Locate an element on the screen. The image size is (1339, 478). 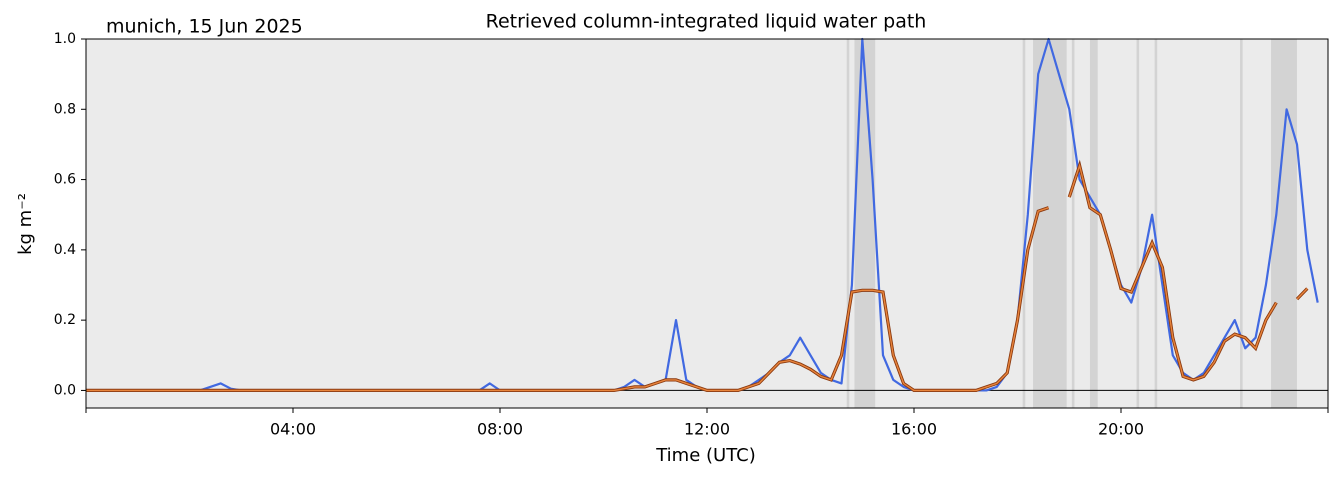
y-tick-label: 0.8 is located at coordinates (65, 109).